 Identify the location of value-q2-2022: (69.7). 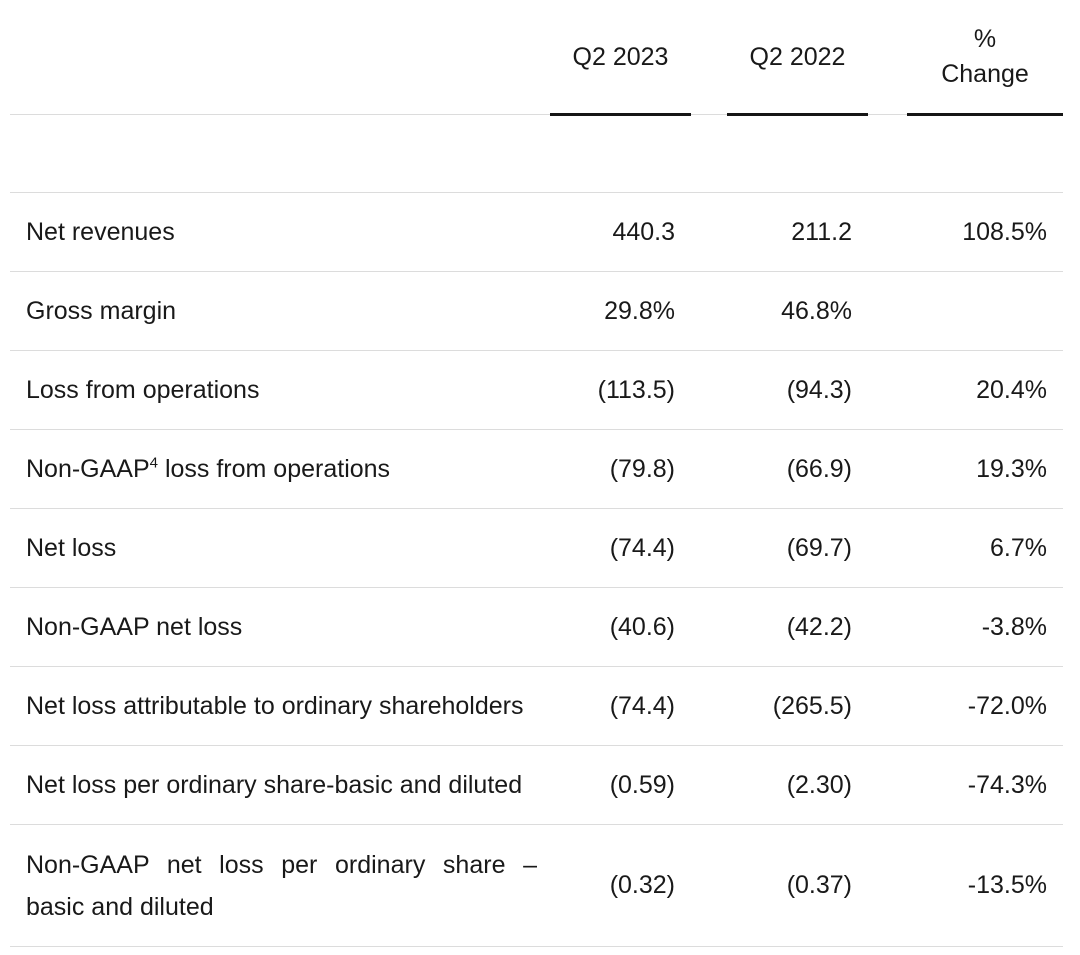
(779, 548).